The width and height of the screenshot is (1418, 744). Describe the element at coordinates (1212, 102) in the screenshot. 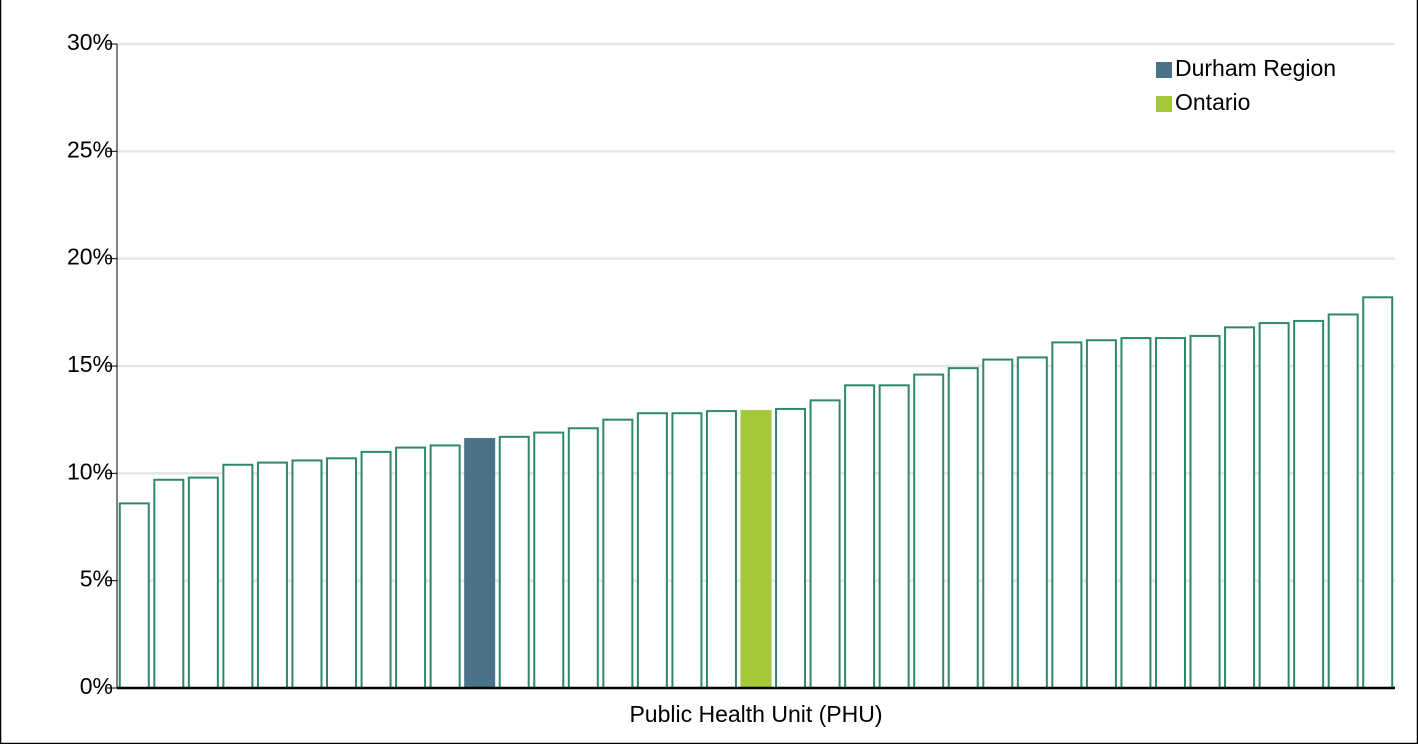

I see `legend-label: Ontario` at that location.